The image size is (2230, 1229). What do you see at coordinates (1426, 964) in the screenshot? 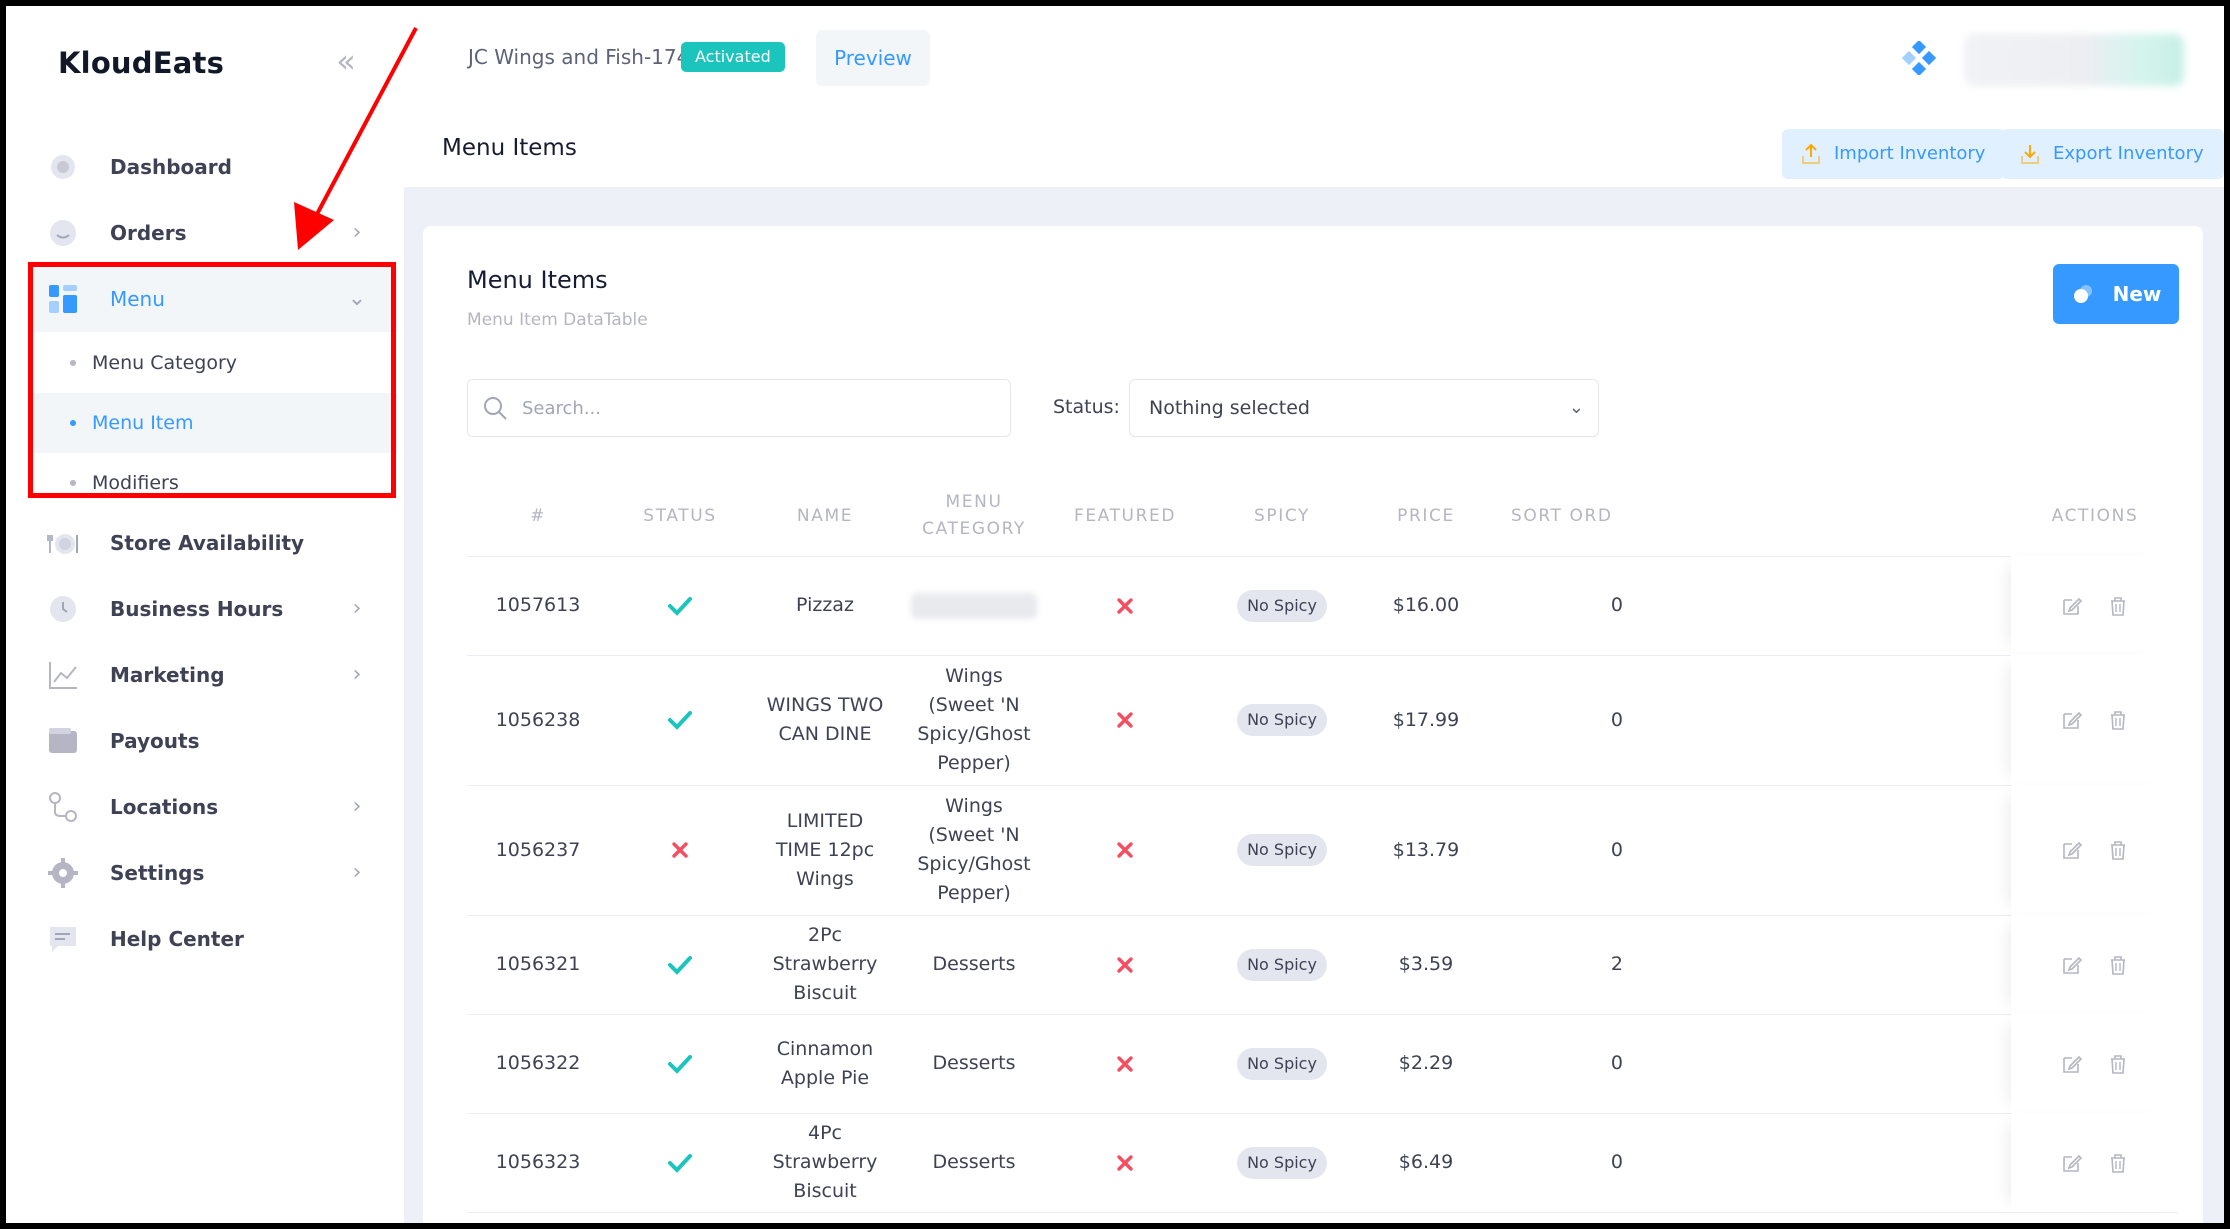
I see `row-price: $3.59` at bounding box center [1426, 964].